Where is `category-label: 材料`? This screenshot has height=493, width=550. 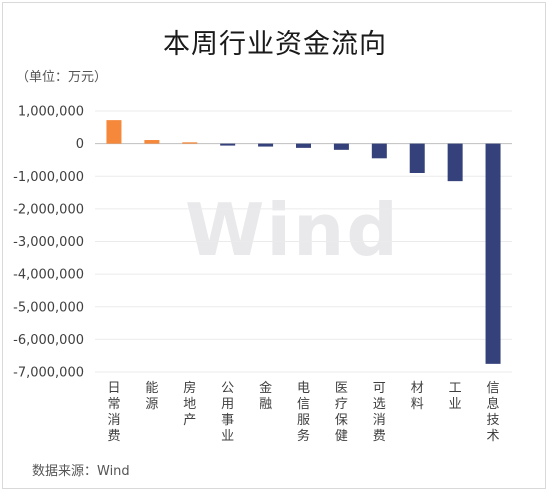
category-label: 材料 is located at coordinates (417, 396).